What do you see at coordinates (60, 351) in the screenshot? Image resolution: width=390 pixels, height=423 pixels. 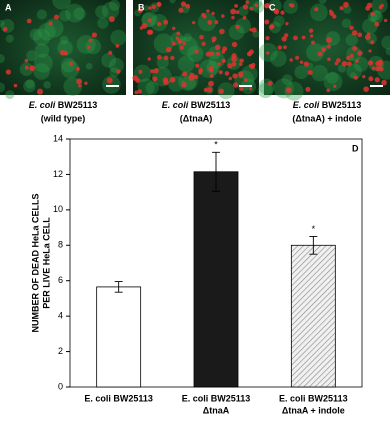 I see `y-tick-label: 2` at bounding box center [60, 351].